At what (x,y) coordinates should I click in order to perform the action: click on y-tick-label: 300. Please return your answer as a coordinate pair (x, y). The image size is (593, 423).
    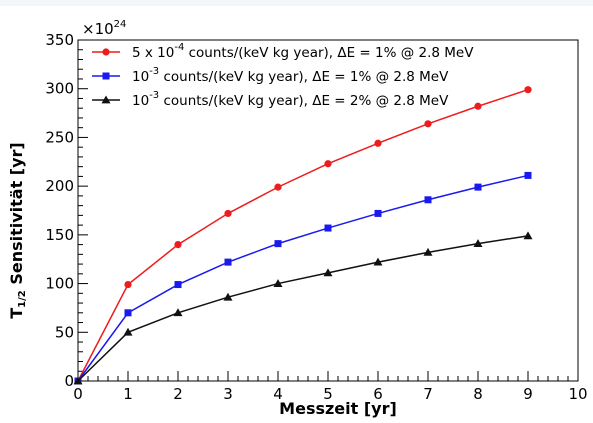
    Looking at the image, I should click on (59, 89).